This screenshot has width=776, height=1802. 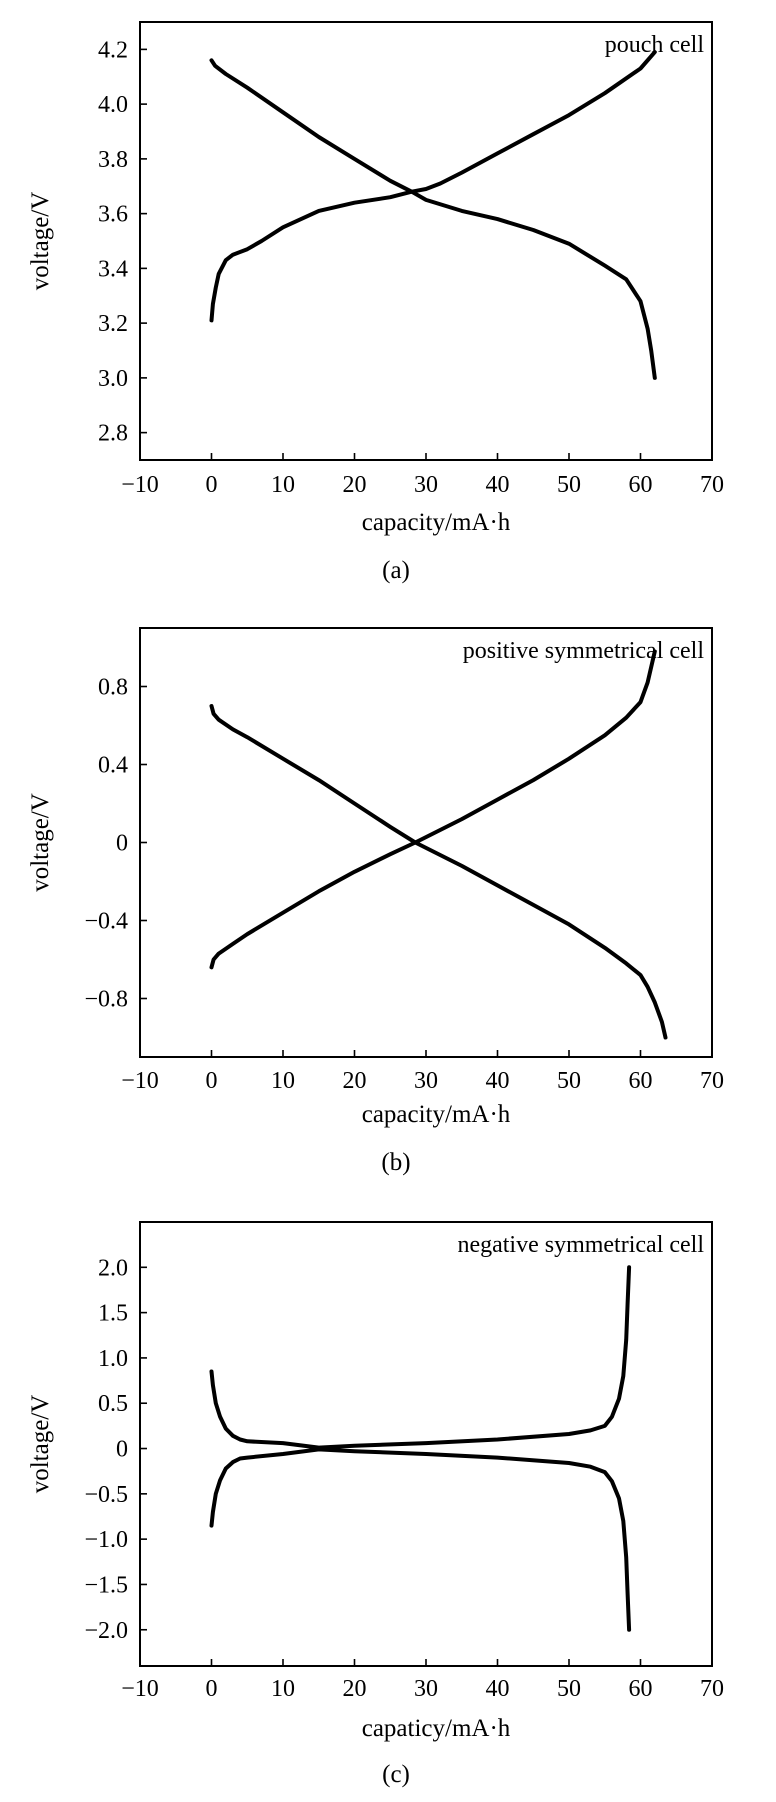 I want to click on y-tick-label: −1.5, so click(x=106, y=1585).